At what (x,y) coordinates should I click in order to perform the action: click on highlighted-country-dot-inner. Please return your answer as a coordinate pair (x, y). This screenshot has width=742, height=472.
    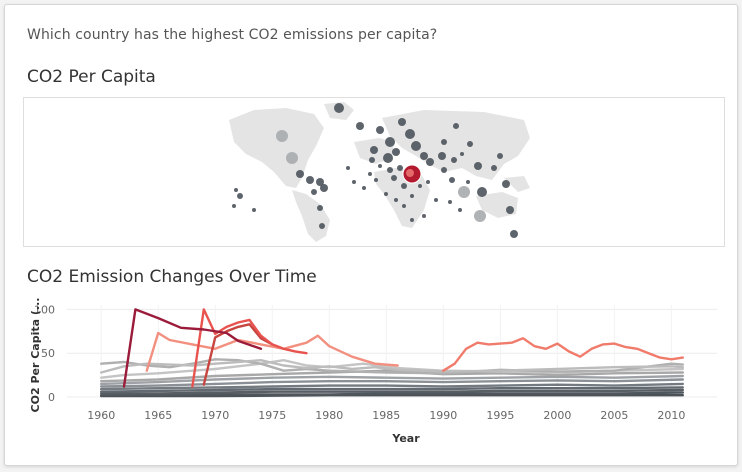
    Looking at the image, I should click on (410, 173).